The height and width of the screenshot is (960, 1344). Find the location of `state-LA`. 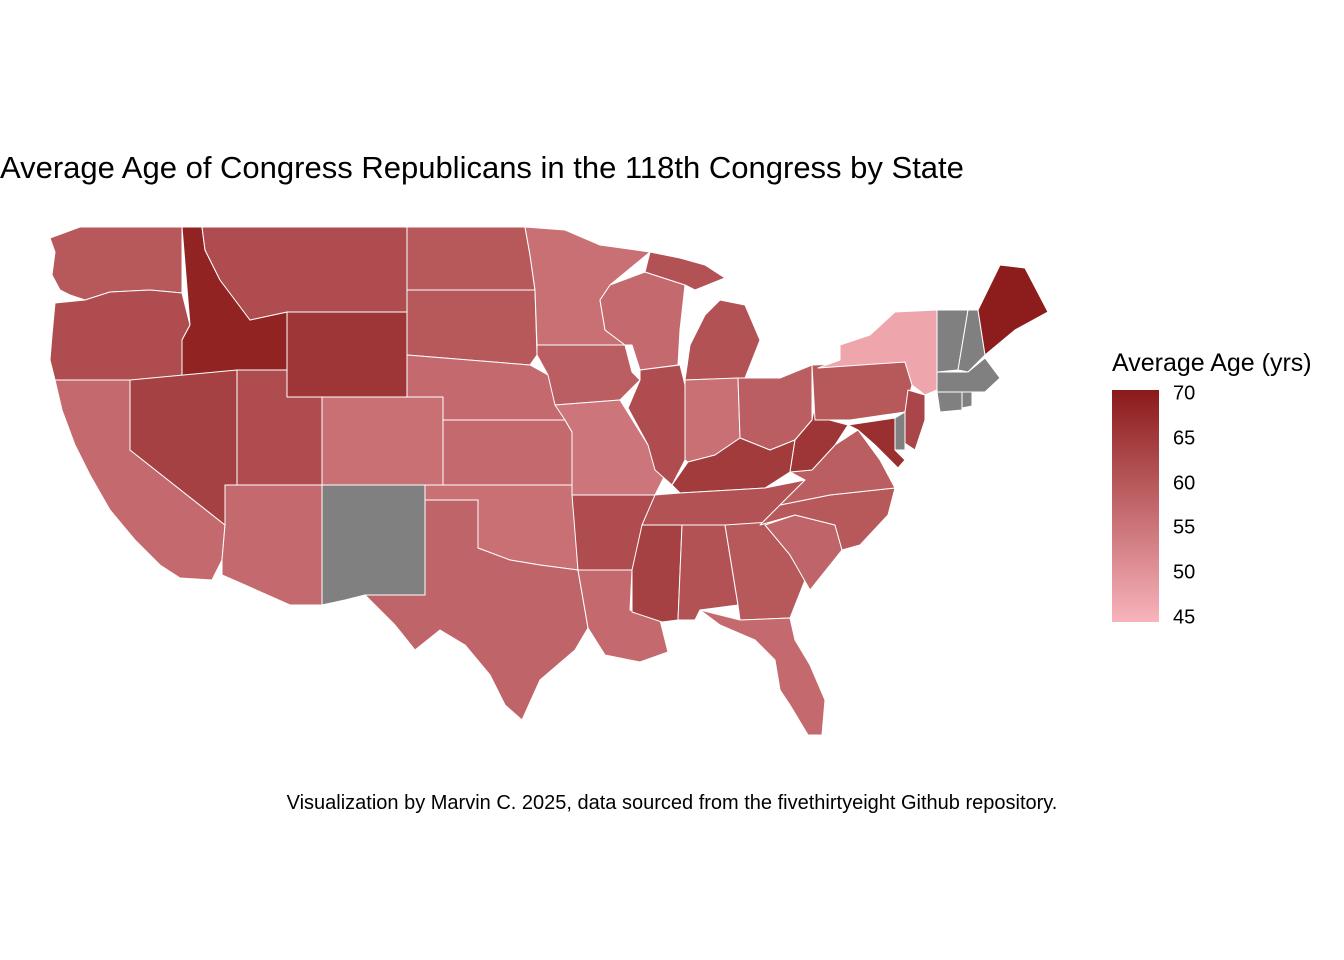

state-LA is located at coordinates (623, 616).